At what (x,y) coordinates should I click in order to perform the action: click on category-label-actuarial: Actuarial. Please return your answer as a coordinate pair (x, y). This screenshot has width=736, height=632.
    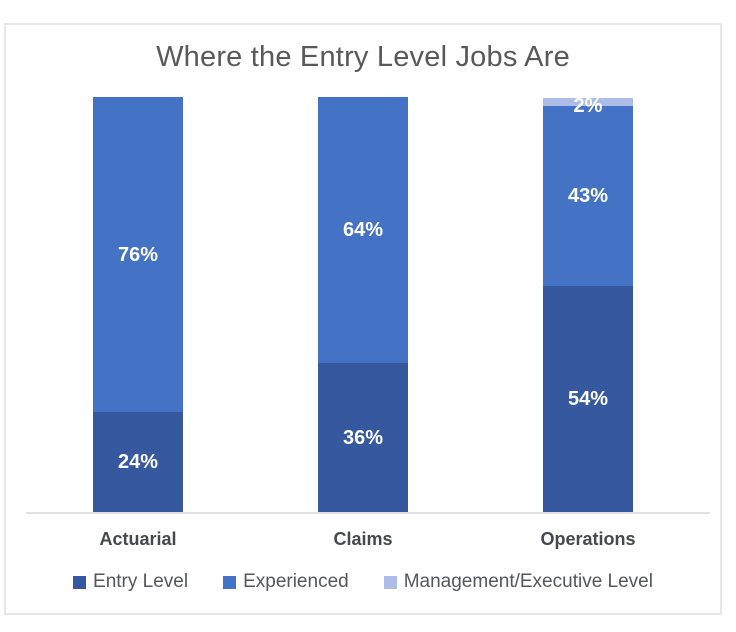
    Looking at the image, I should click on (138, 539).